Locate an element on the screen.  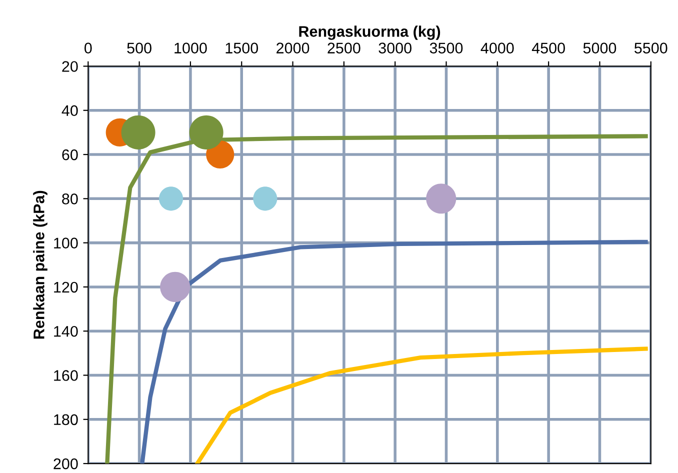
y-tick-label: 140 is located at coordinates (66, 331).